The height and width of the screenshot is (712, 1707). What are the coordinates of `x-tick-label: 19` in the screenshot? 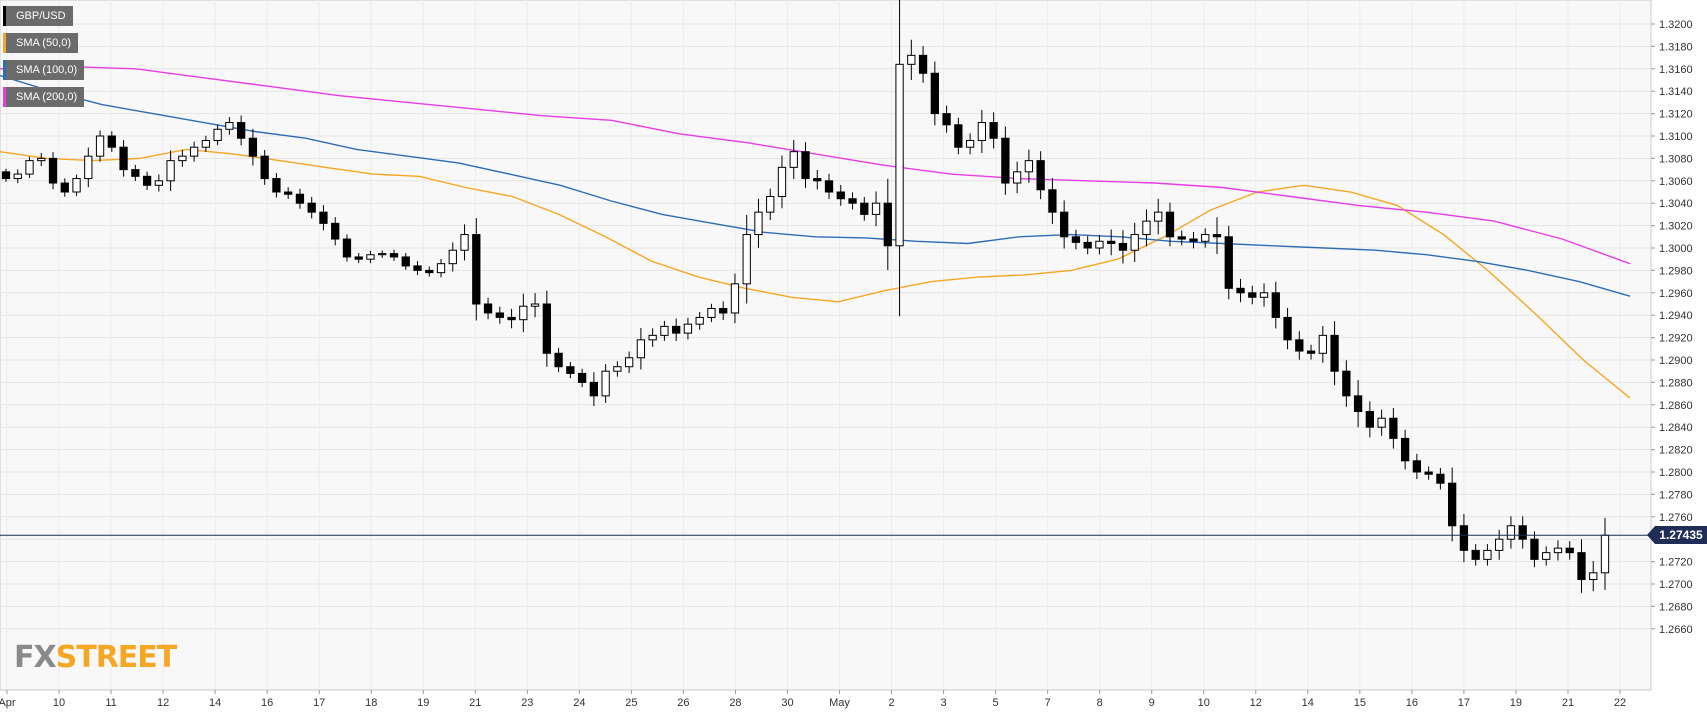 It's located at (1516, 703).